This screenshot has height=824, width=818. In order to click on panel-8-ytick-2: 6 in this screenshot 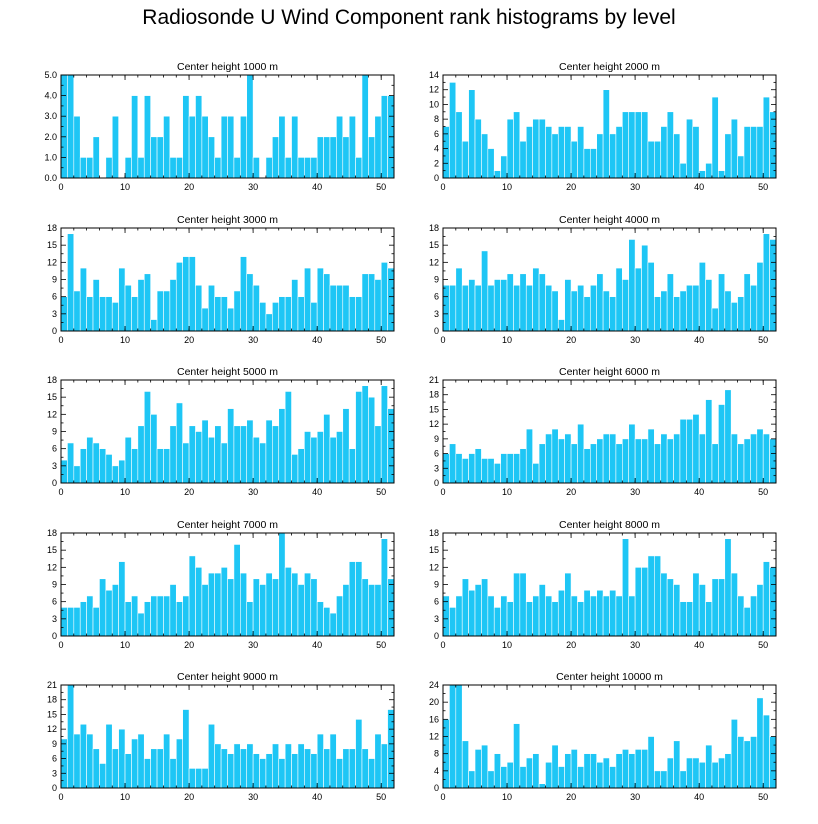, I will do `click(436, 602)`.